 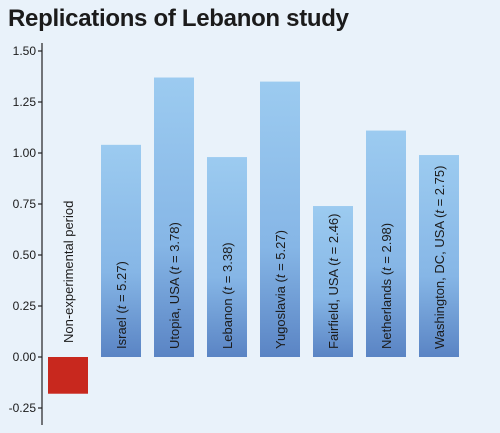 What do you see at coordinates (25, 51) in the screenshot?
I see `y-tick-label-0: 1.50` at bounding box center [25, 51].